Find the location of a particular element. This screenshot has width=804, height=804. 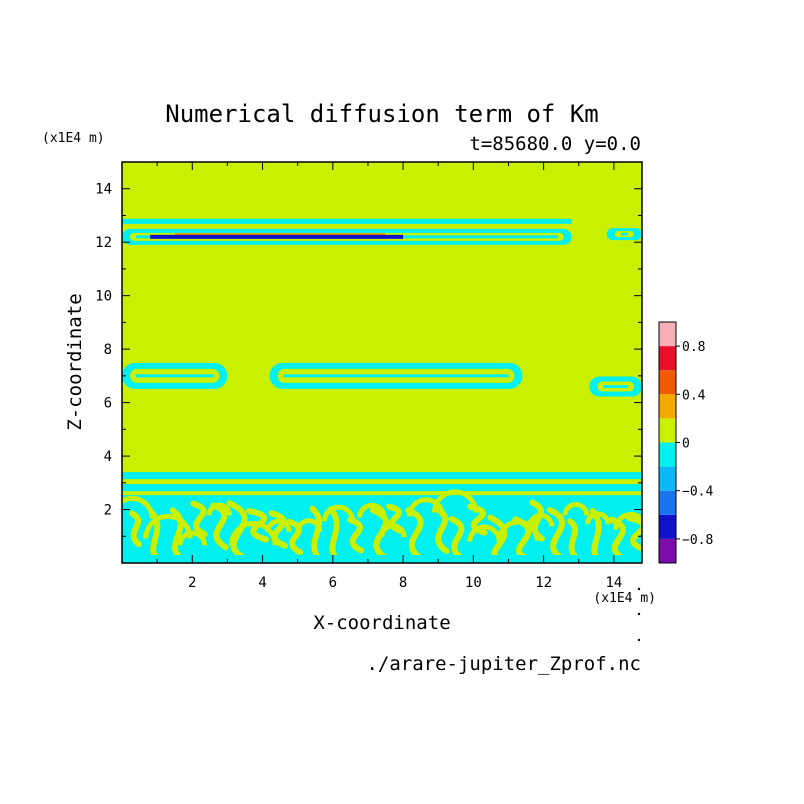

x-tick-label: 8 is located at coordinates (403, 583).